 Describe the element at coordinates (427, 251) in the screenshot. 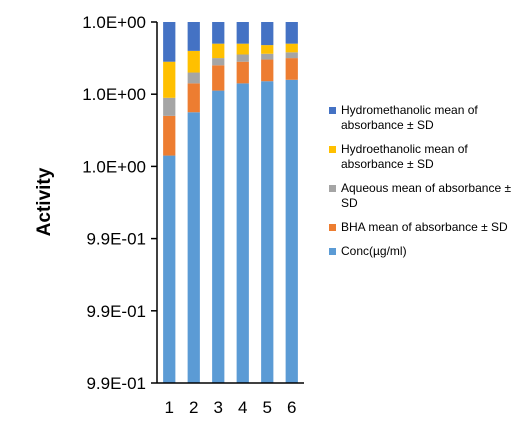

I see `legend-item: Conc(µg/ml)` at that location.